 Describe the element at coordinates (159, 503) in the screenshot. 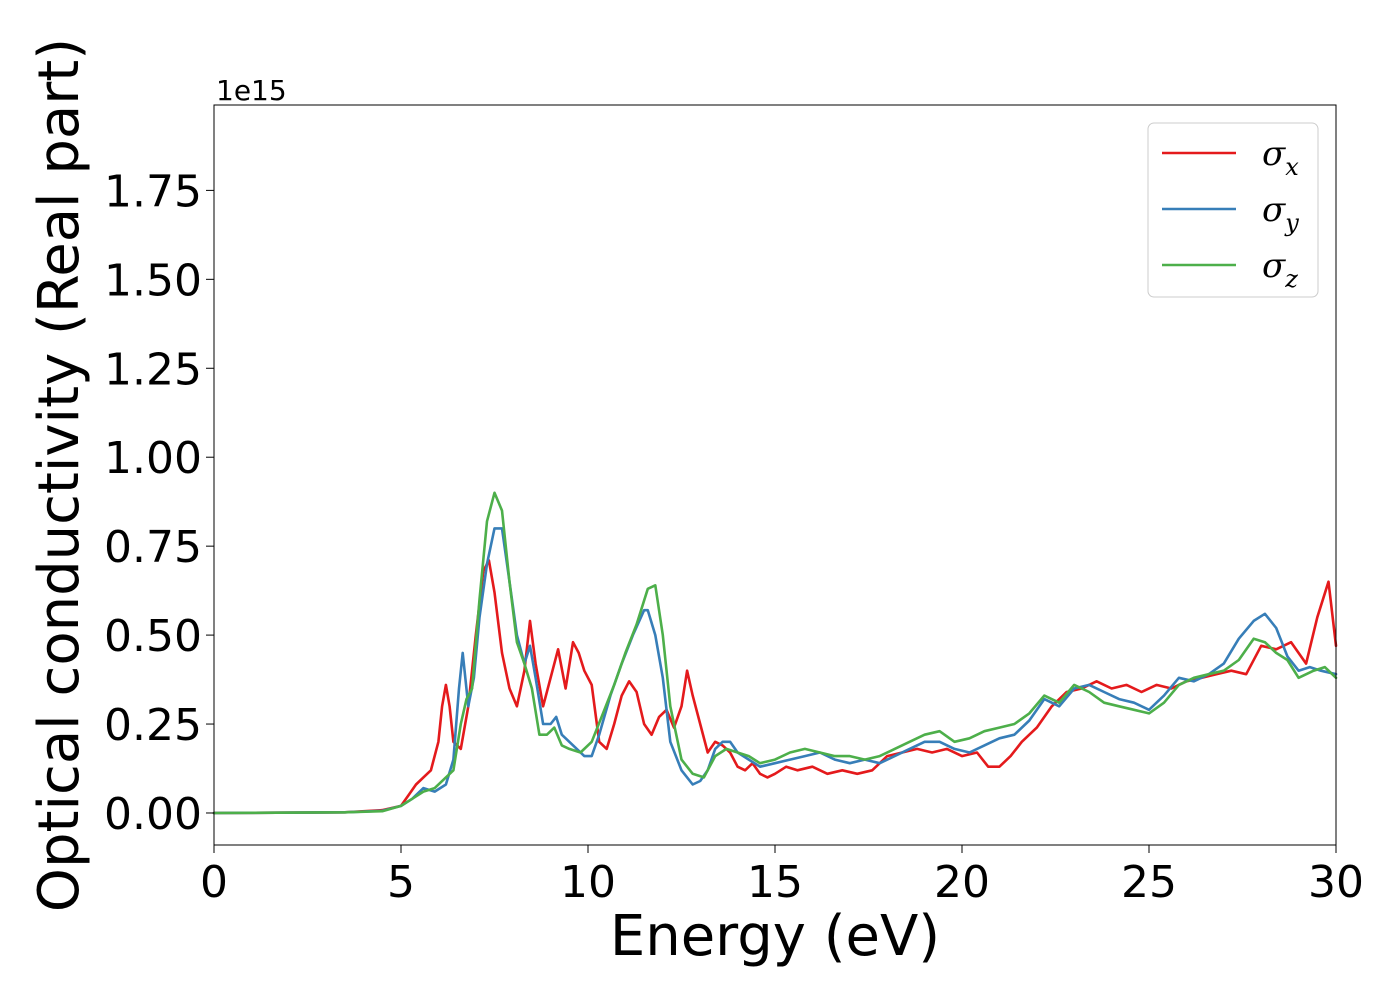

I see `y-axis: 0.00 0.25 0.50 0.75 1.00 1.25 1.50 1.75` at that location.